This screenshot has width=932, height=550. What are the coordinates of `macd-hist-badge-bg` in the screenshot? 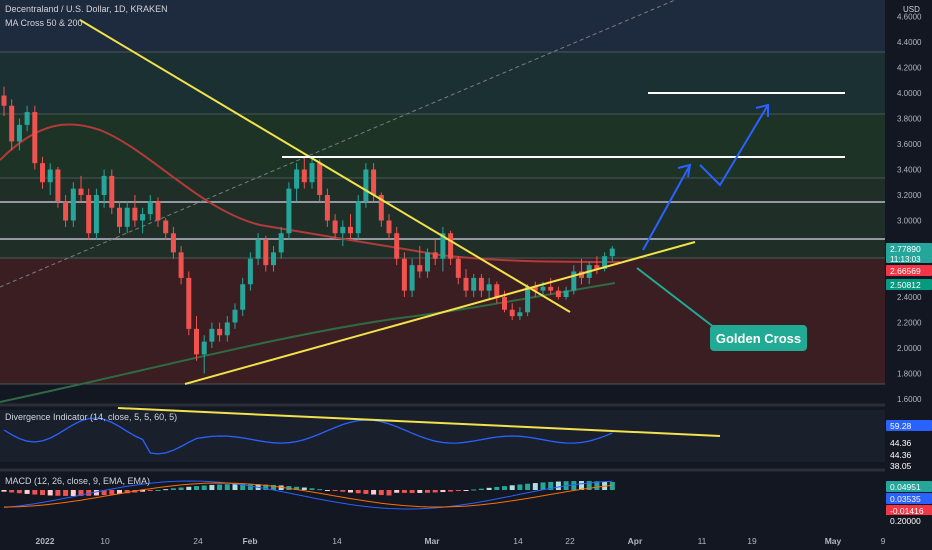 It's located at (909, 486).